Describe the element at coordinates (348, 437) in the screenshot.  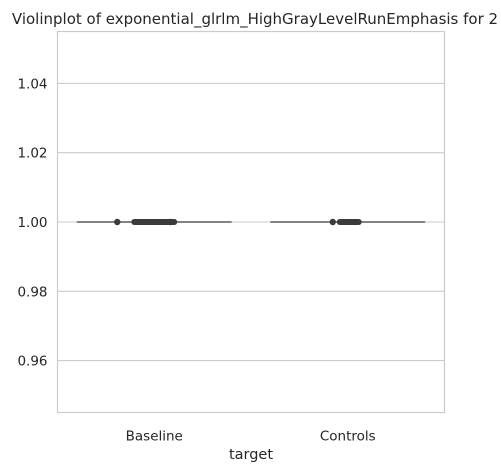
I see `x-tick-label: Controls` at that location.